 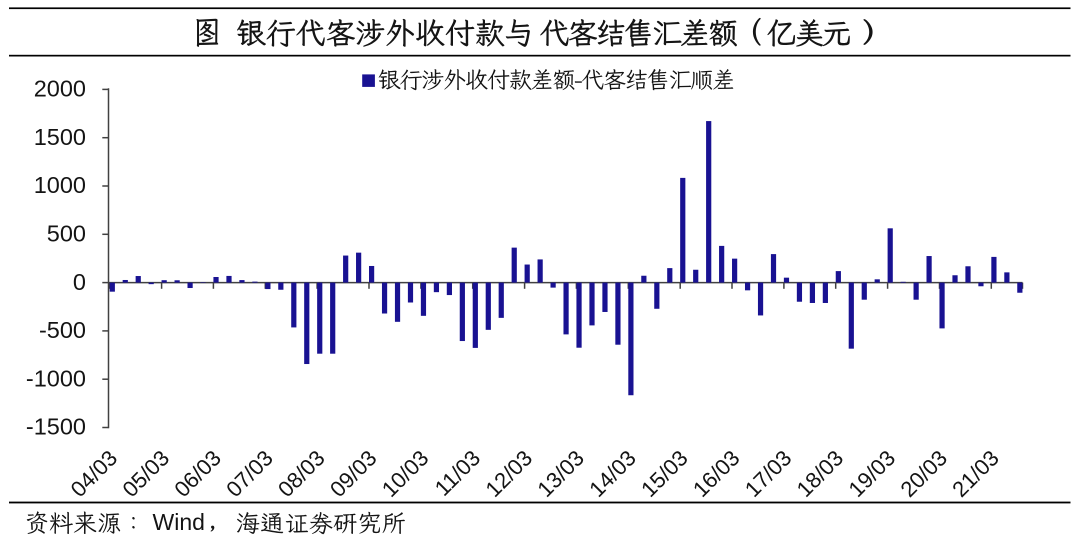 I want to click on svg-text: 1500, so click(x=60, y=137).